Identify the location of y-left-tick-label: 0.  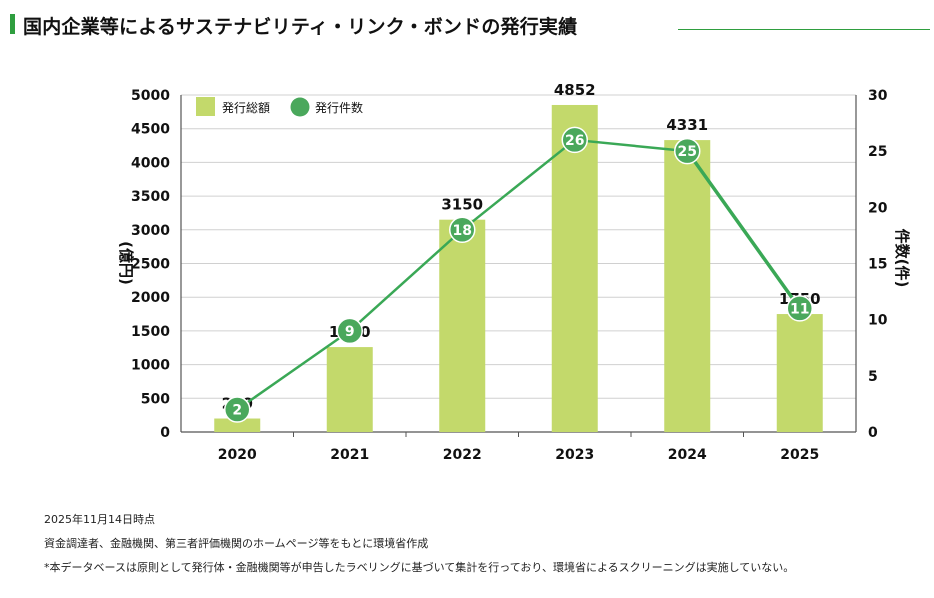
(165, 433).